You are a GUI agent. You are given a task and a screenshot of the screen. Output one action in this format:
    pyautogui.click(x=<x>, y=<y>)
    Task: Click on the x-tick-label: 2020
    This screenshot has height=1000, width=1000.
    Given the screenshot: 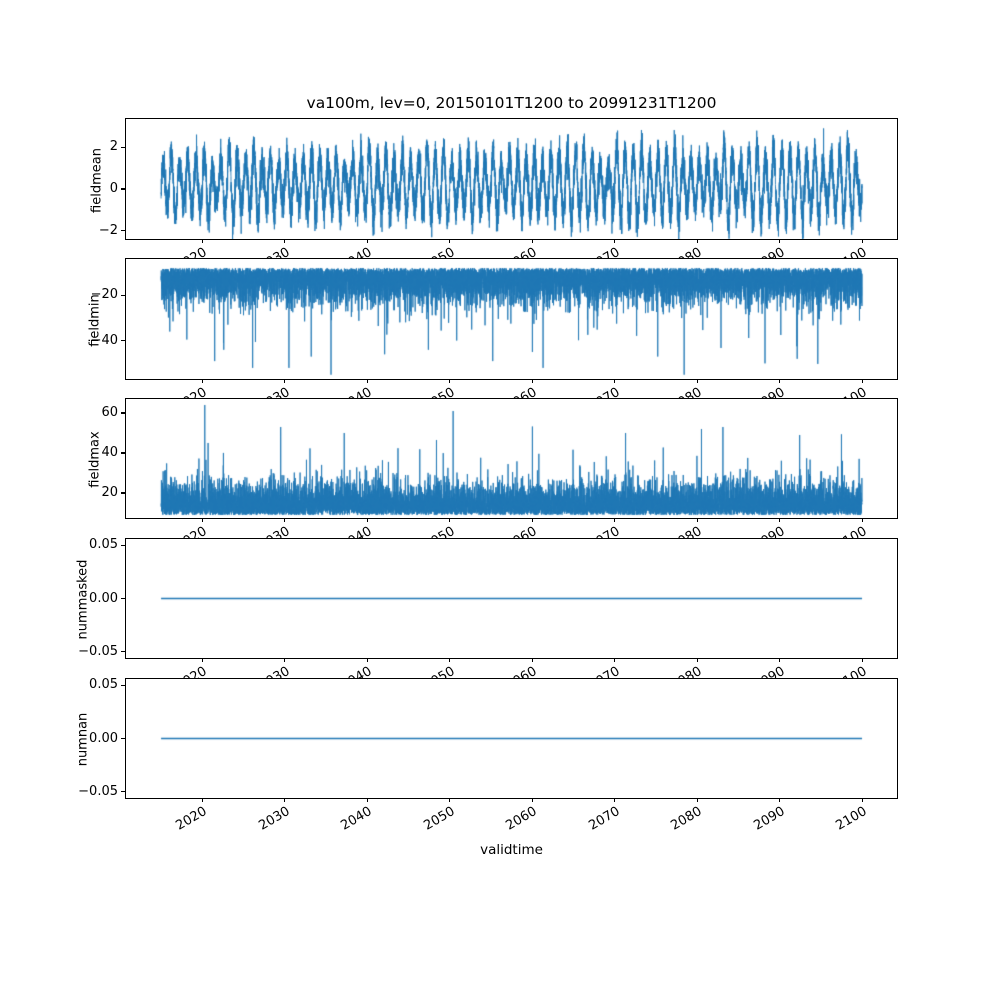 What is the action you would take?
    pyautogui.click(x=191, y=819)
    